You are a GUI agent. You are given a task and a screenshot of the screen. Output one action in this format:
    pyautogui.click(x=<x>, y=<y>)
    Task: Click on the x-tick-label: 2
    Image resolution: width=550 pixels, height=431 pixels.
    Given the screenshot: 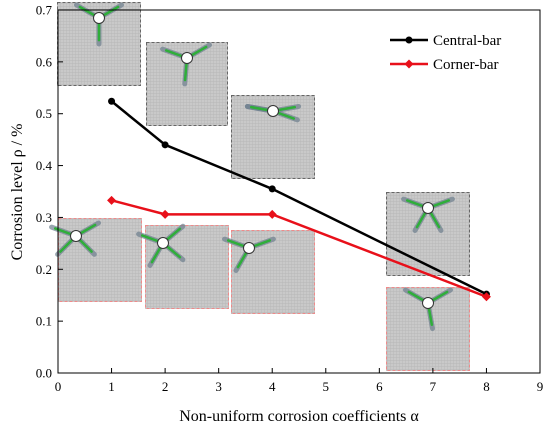 What is the action you would take?
    pyautogui.click(x=165, y=386)
    